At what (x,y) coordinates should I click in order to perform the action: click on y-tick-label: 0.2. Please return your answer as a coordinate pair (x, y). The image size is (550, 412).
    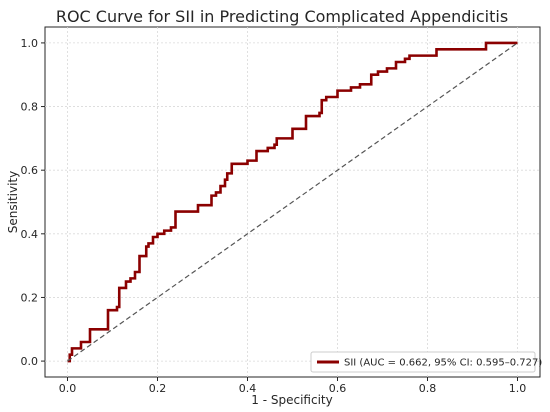
    Looking at the image, I should click on (30, 297).